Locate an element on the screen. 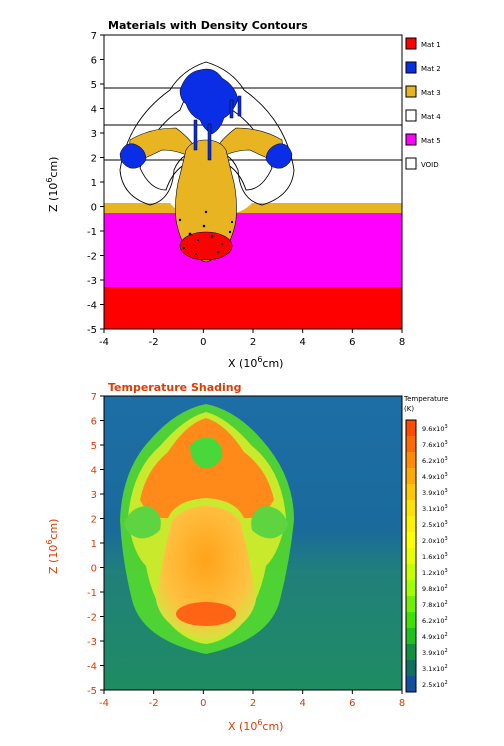 The height and width of the screenshot is (746, 504). y-tick-label: -2 is located at coordinates (92, 257).